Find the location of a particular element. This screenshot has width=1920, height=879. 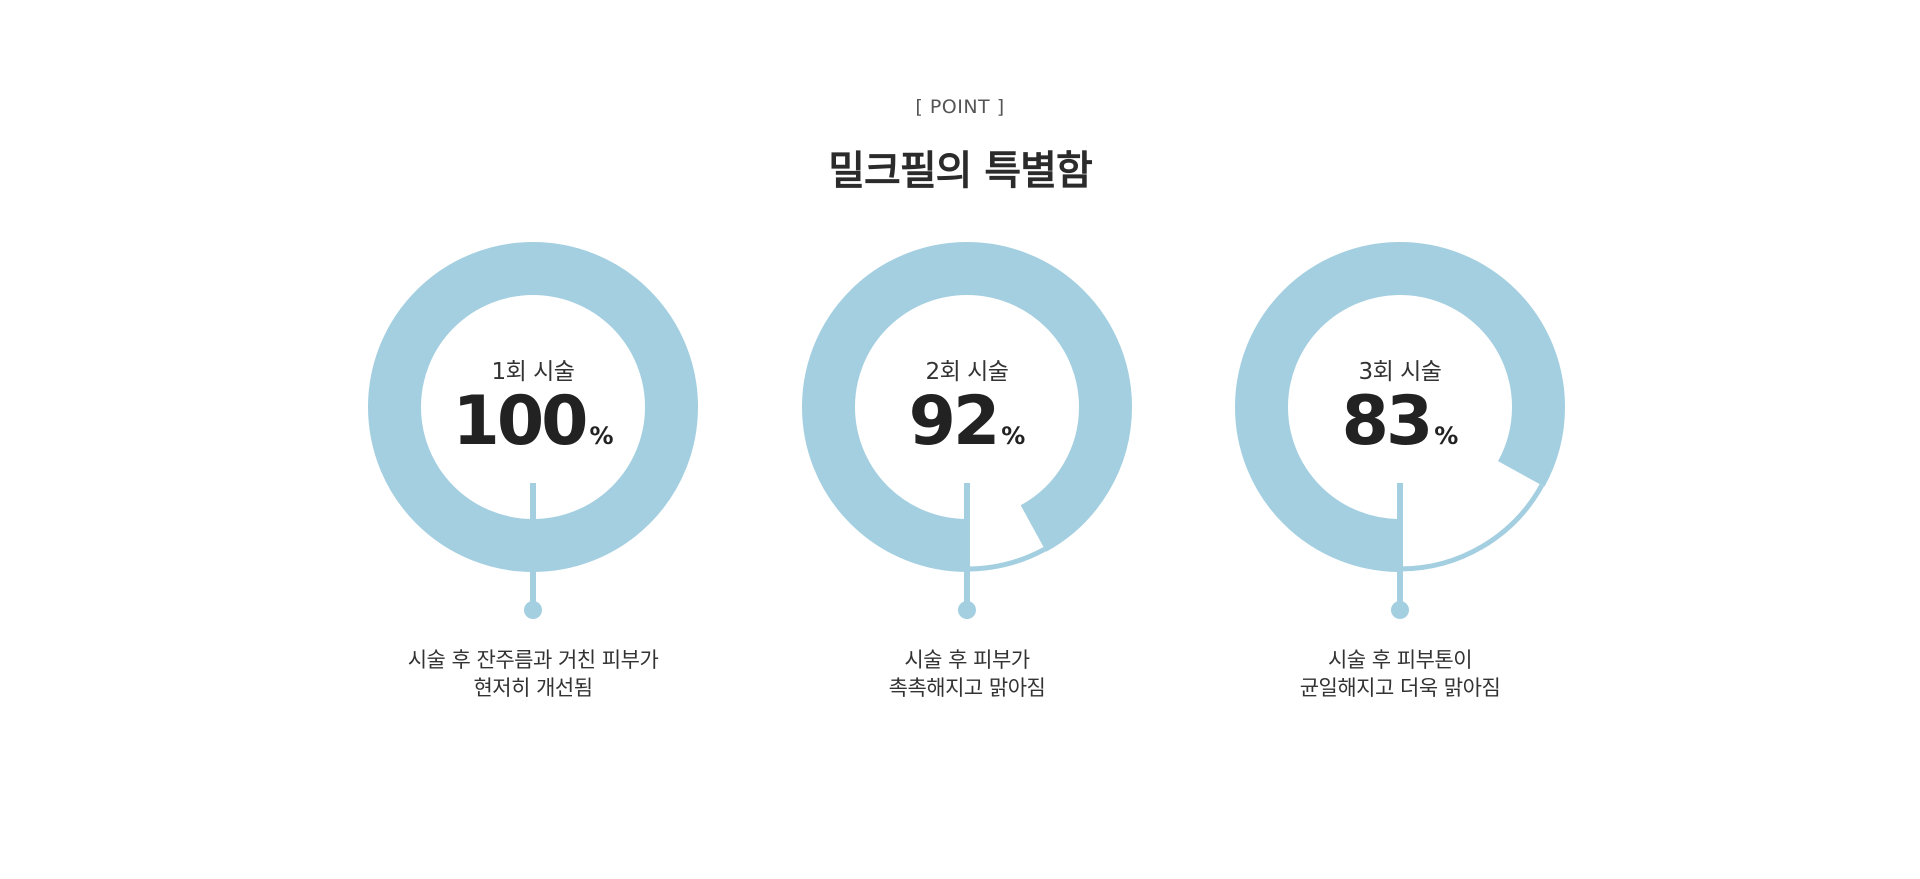

session-label: 3회 시술 is located at coordinates (1400, 372).